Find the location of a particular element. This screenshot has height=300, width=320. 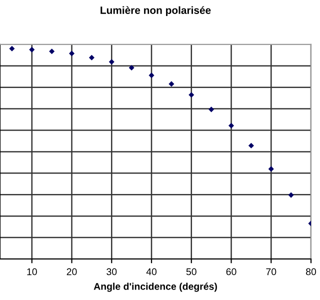

x-tick-label: 20 is located at coordinates (71, 272).